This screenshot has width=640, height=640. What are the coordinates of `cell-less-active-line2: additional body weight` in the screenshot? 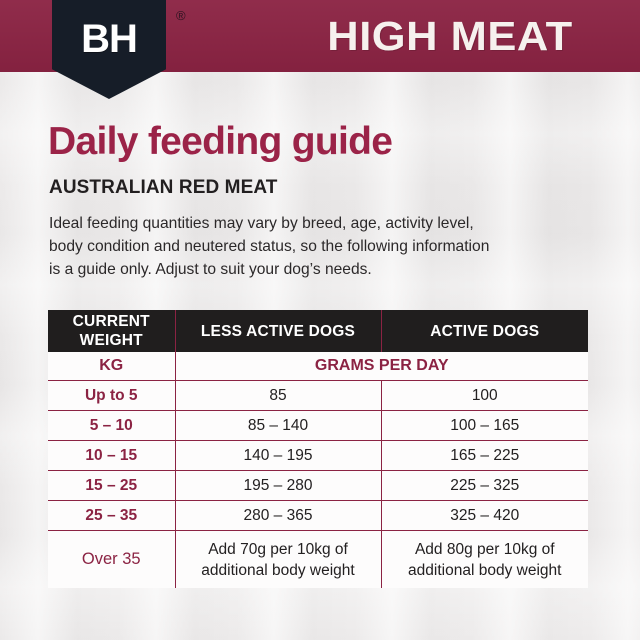 It's located at (278, 570).